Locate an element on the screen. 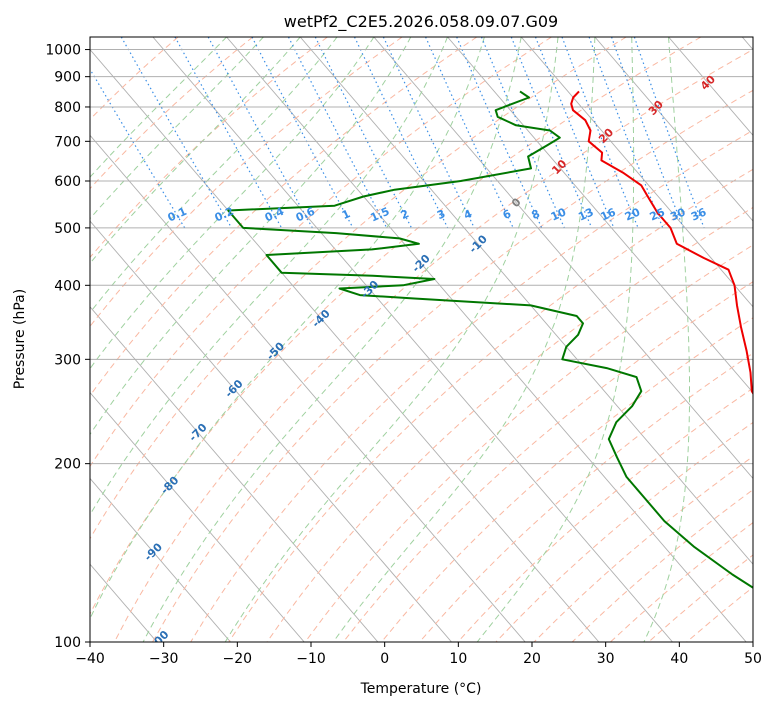 Image resolution: width=775 pixels, height=708 pixels. x-tick-label: 50 is located at coordinates (753, 659).